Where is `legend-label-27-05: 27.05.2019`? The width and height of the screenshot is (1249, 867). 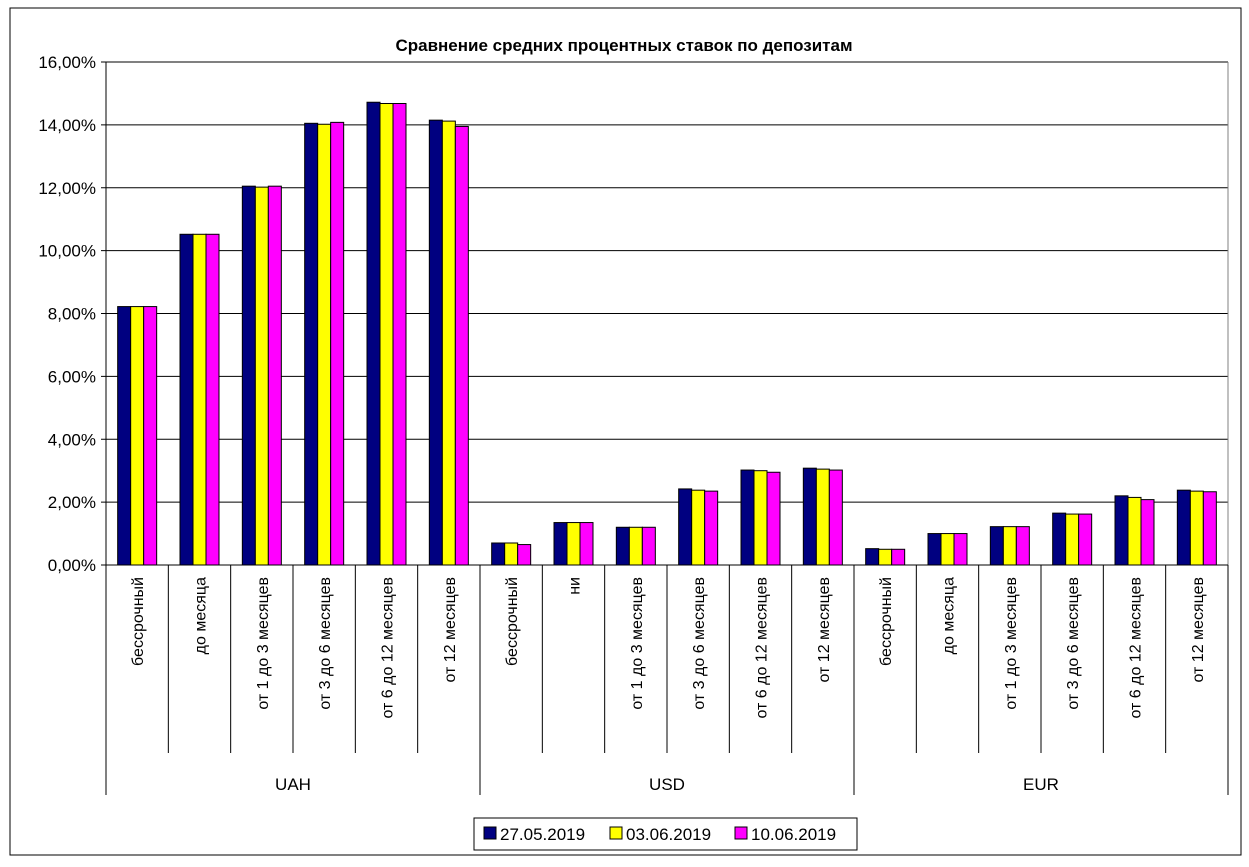 legend-label-27-05: 27.05.2019 is located at coordinates (542, 834).